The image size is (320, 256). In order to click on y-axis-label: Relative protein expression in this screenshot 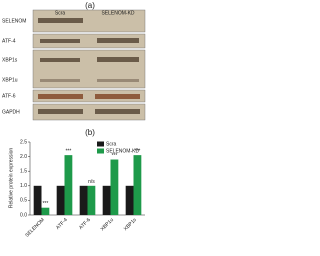, I will do `click(11, 178)`.